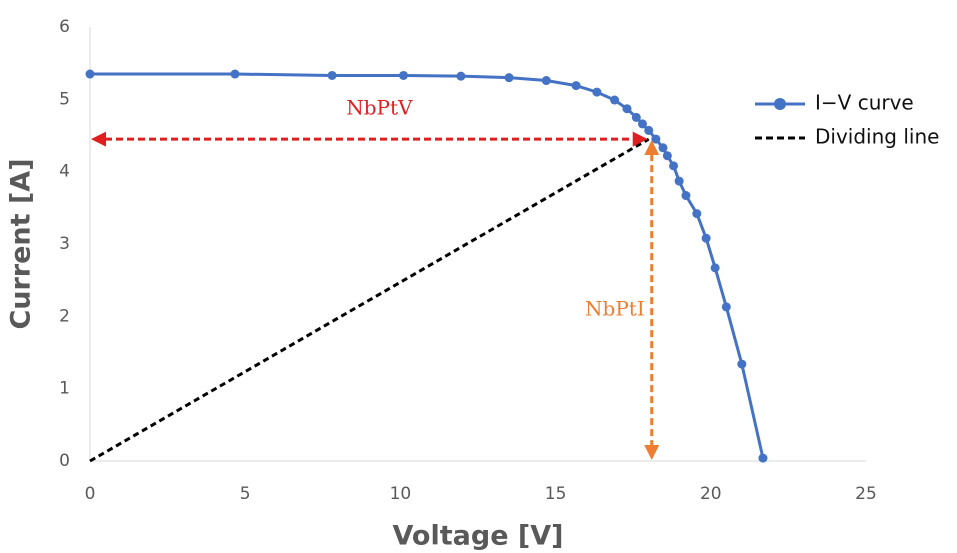  Describe the element at coordinates (64, 461) in the screenshot. I see `y-tick-label: 0` at that location.